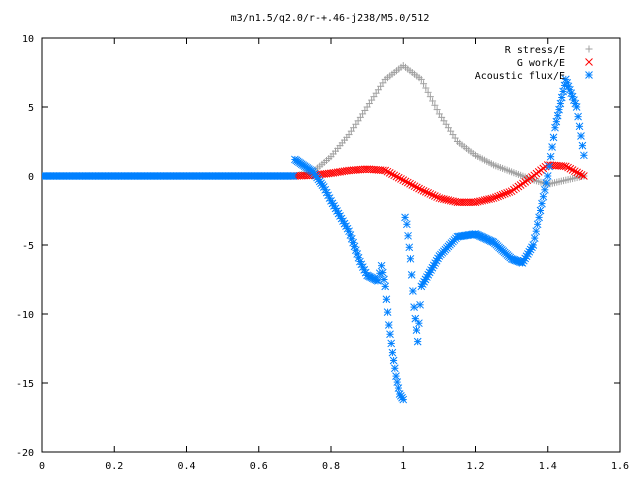 Image resolution: width=640 pixels, height=480 pixels. What do you see at coordinates (403, 466) in the screenshot?
I see `x-tick-label: 1` at bounding box center [403, 466].